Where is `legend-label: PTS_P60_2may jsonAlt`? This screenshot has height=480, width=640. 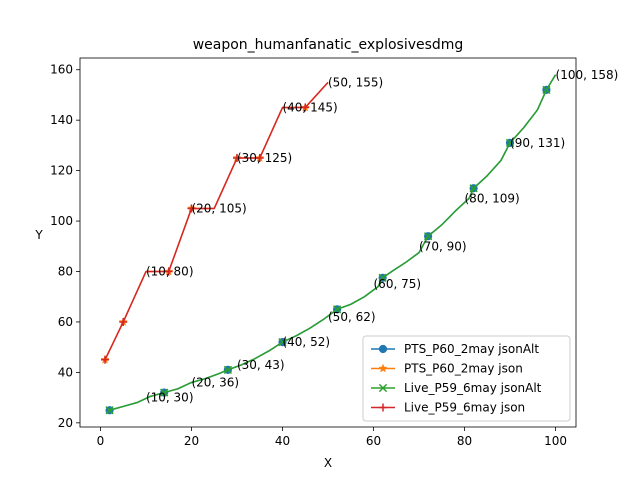
legend-label: PTS_P60_2may jsonAlt is located at coordinates (471, 349).